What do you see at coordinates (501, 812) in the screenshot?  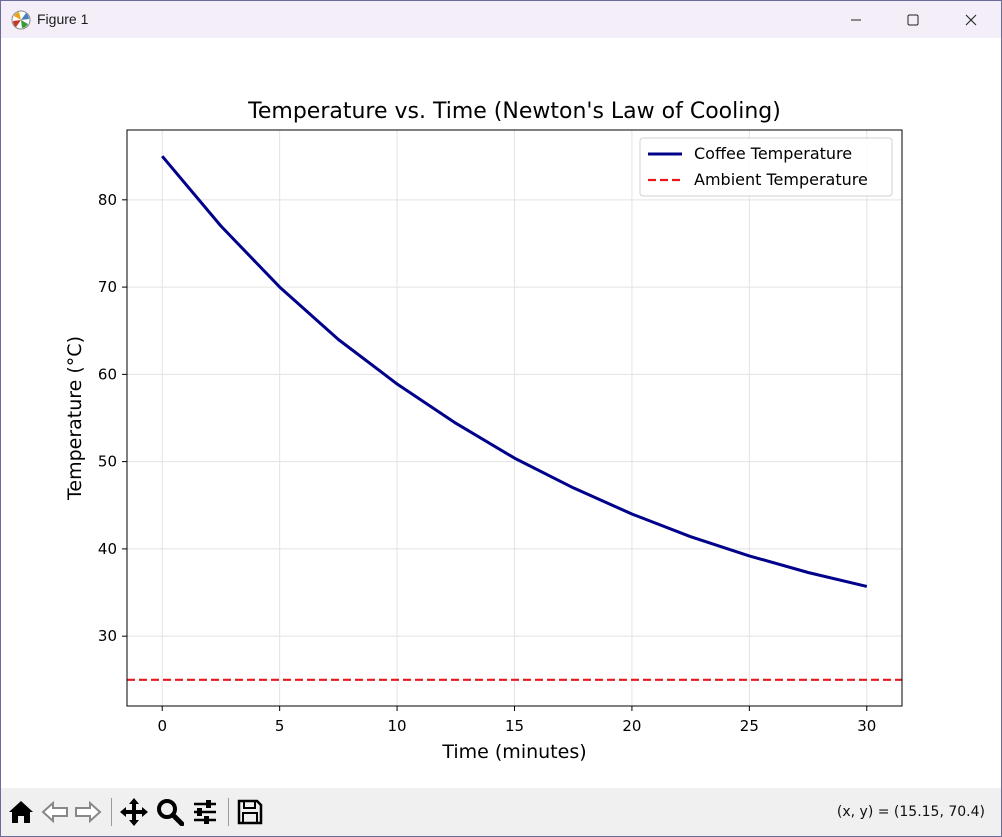 I see `navigation-toolbar: (x, y) = (15.15, 70.4)` at bounding box center [501, 812].